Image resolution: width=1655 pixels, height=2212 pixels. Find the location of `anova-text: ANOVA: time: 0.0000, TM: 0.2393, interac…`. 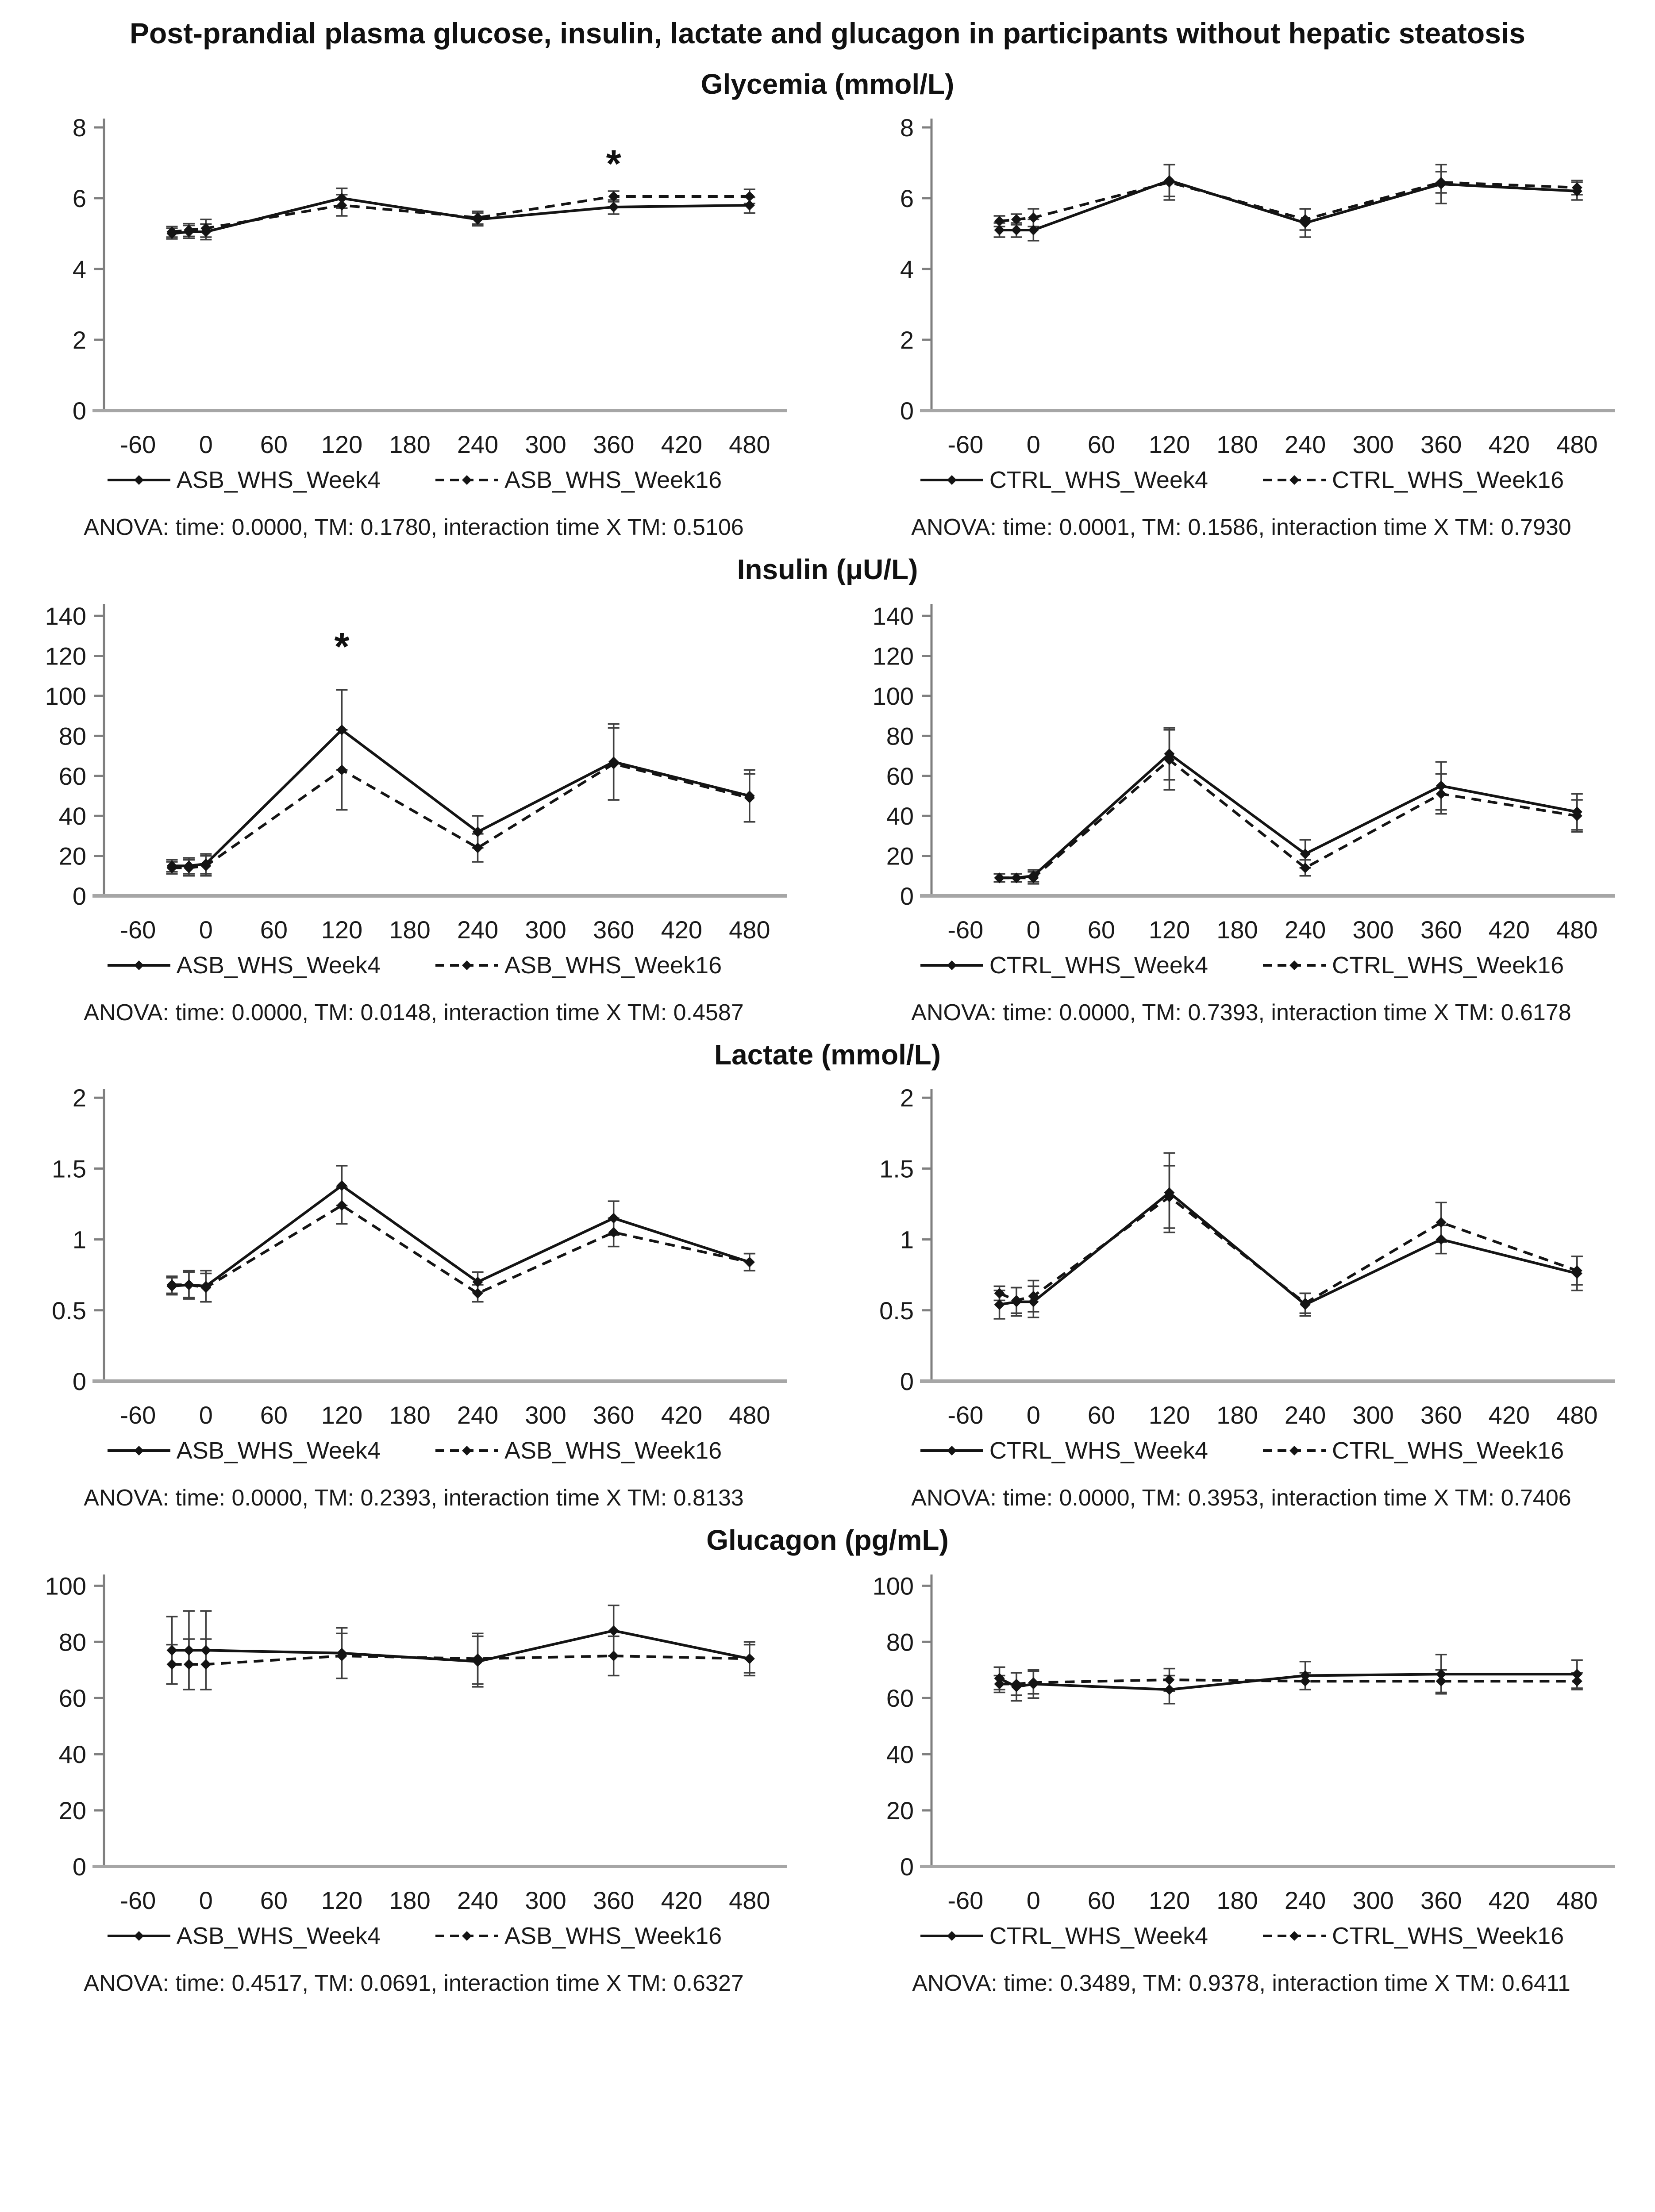

anova-text: ANOVA: time: 0.0000, TM: 0.2393, interac… is located at coordinates (414, 1498).